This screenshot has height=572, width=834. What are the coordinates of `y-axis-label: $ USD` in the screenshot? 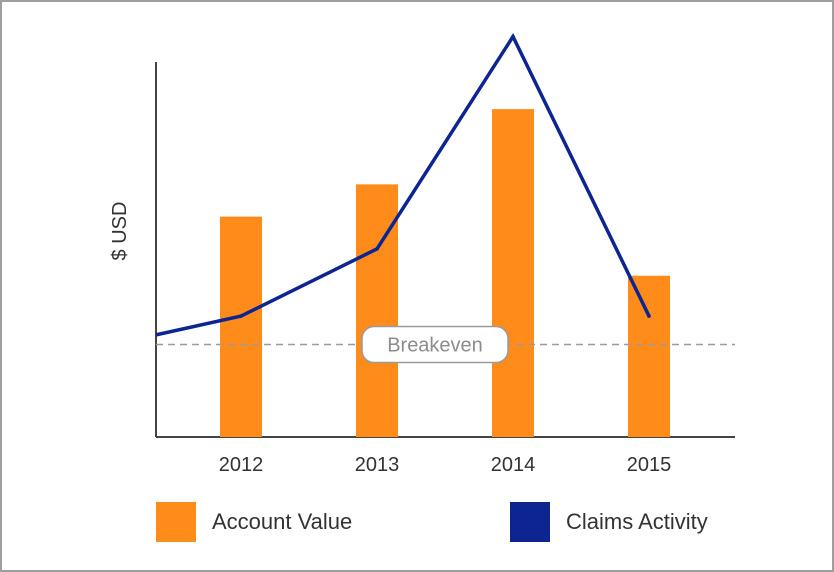 It's located at (120, 231).